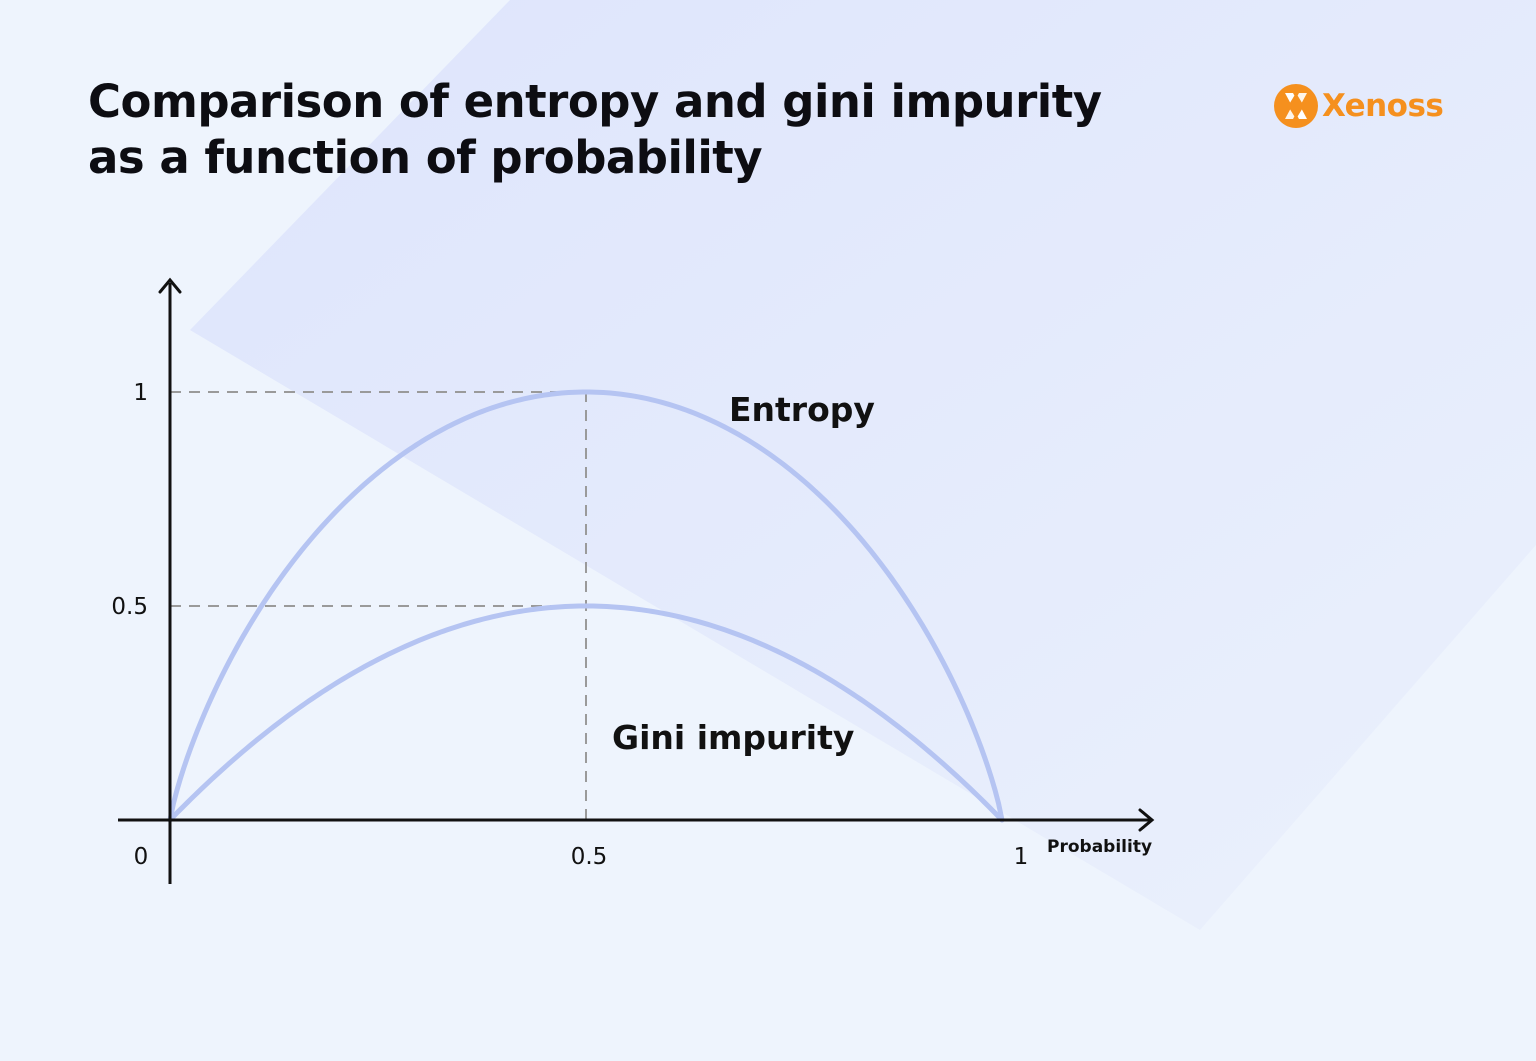 This screenshot has width=1536, height=1061. Describe the element at coordinates (589, 857) in the screenshot. I see `x-tick-label: 0.5` at that location.